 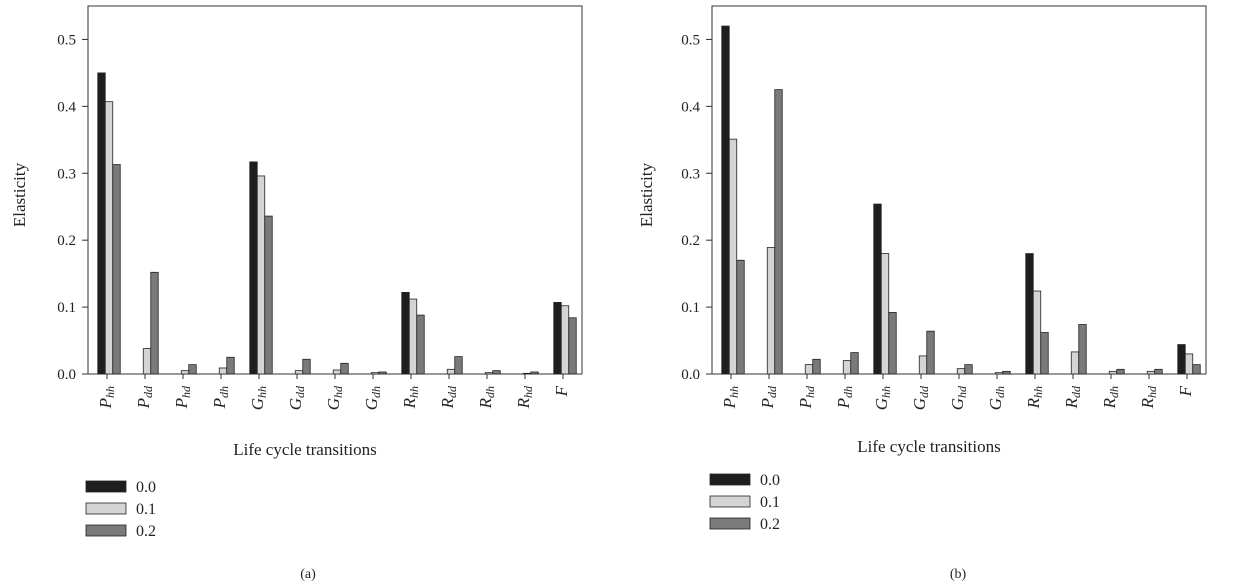 I want to click on bar-0.1-Phh, so click(x=109, y=238).